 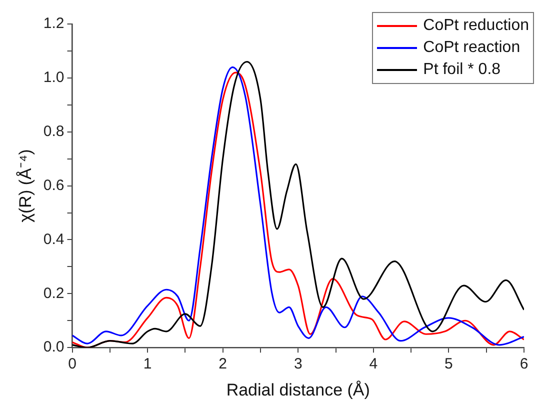 I want to click on legend-label: CoPt reaction, so click(x=471, y=48).